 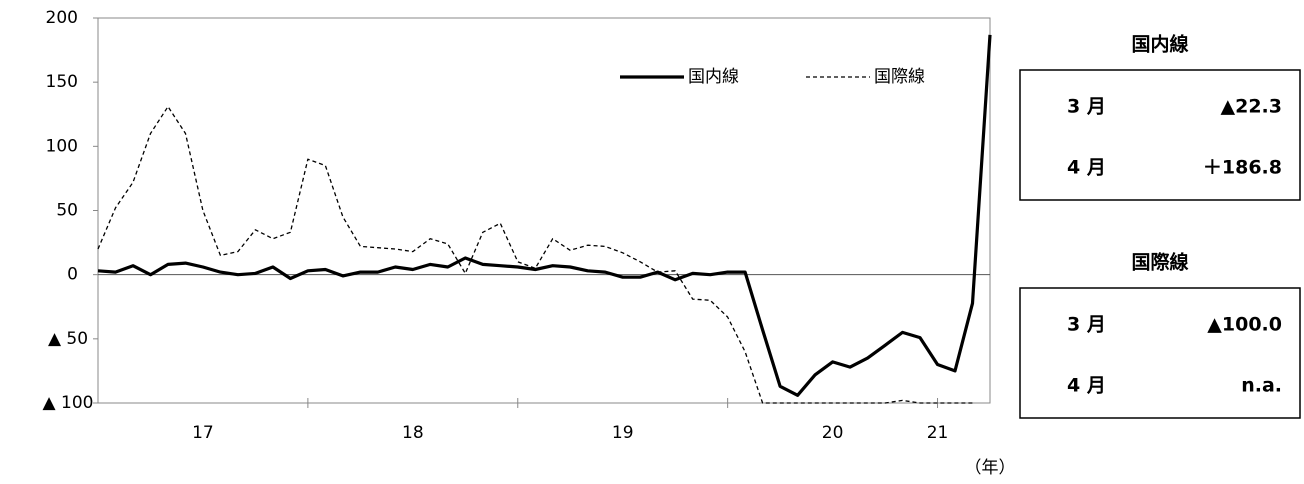 I want to click on y-tick-label: 150, so click(x=62, y=82).